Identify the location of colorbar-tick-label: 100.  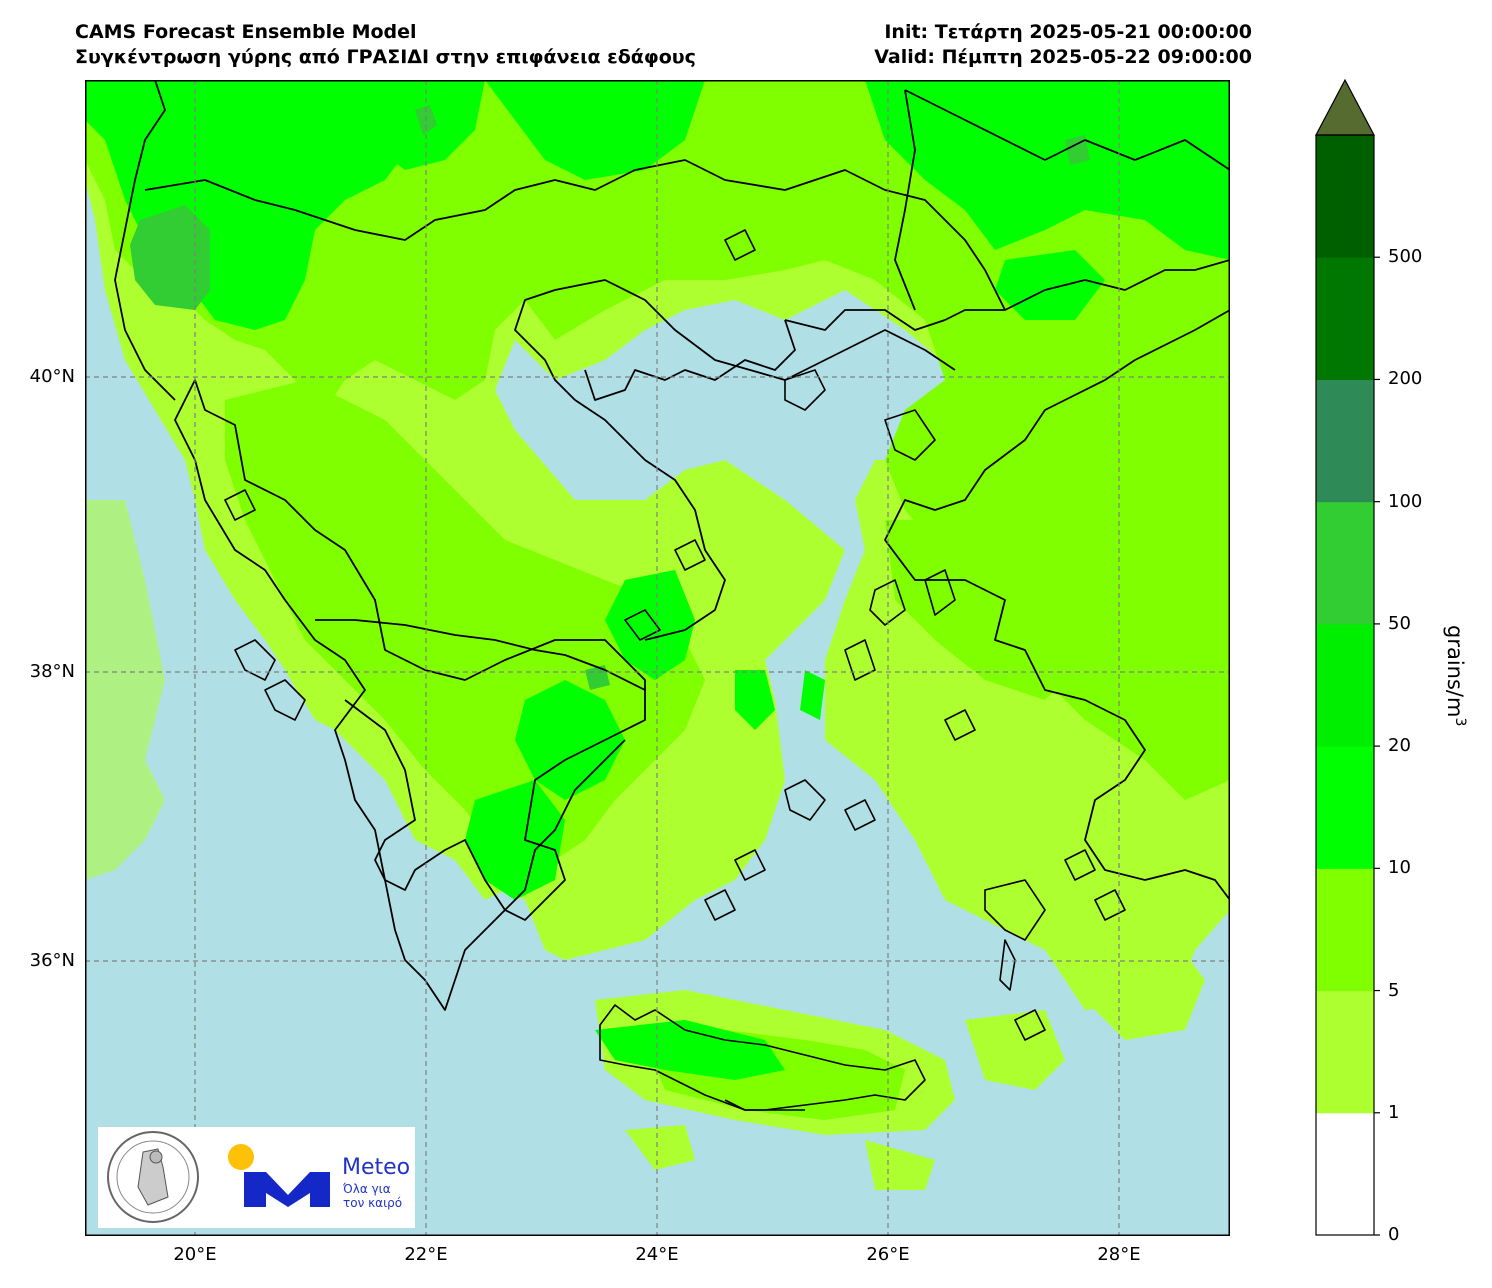
(1405, 501).